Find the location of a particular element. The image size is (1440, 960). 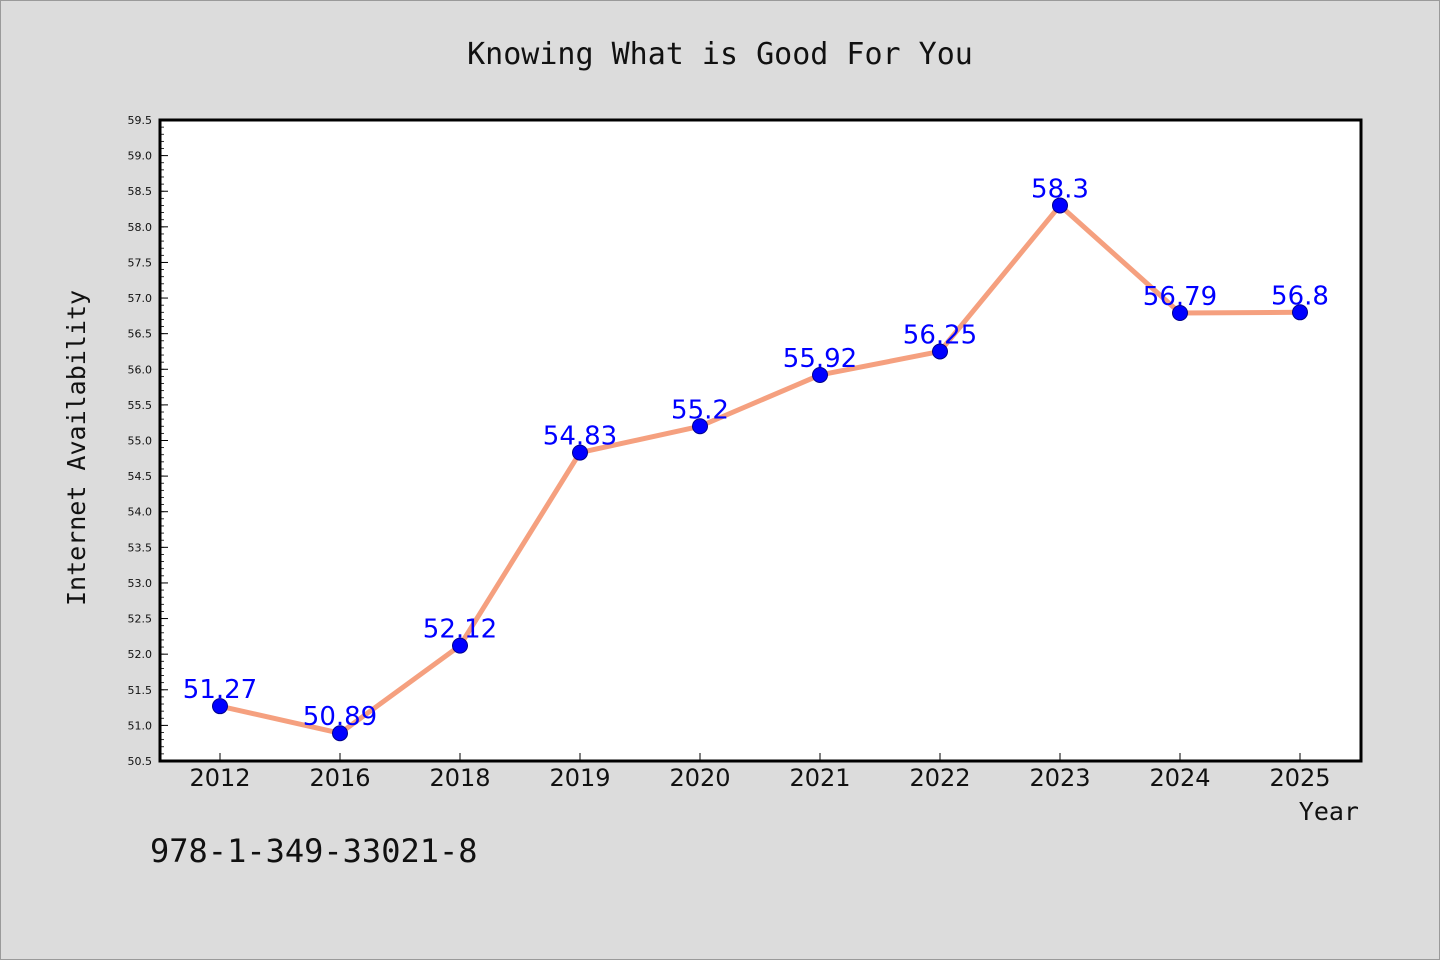

data-label: 54.83 is located at coordinates (580, 437).